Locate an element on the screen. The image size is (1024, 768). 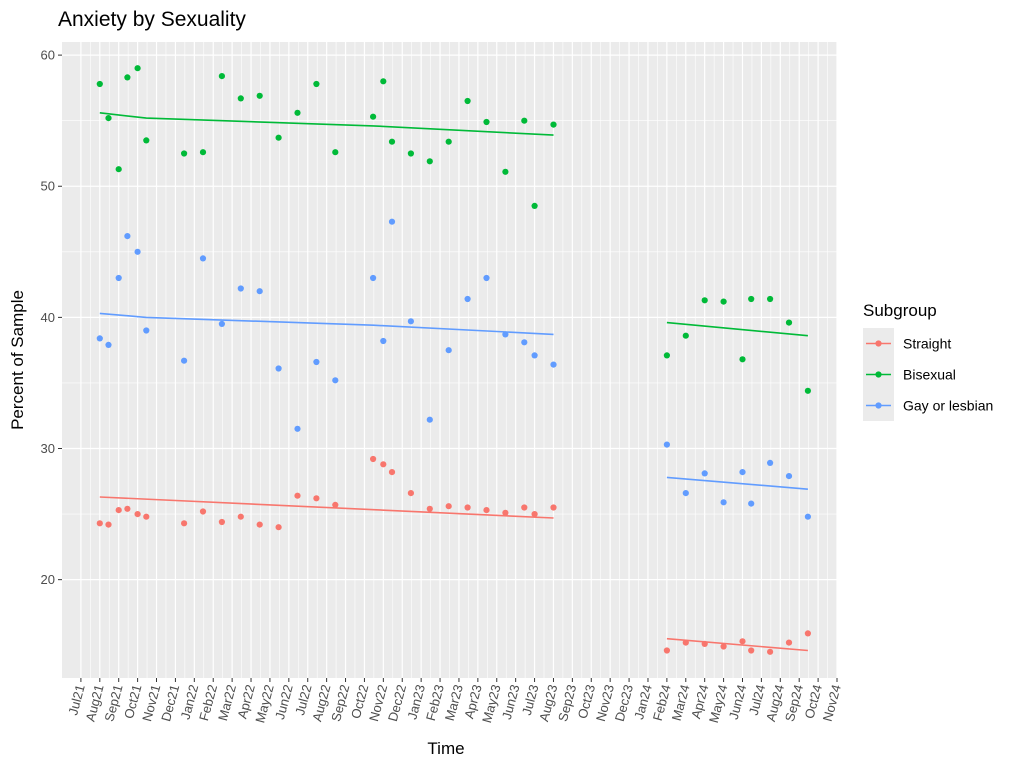
legend: Subgroup Straight Bisexual Gay or lesbian is located at coordinates (928, 361).